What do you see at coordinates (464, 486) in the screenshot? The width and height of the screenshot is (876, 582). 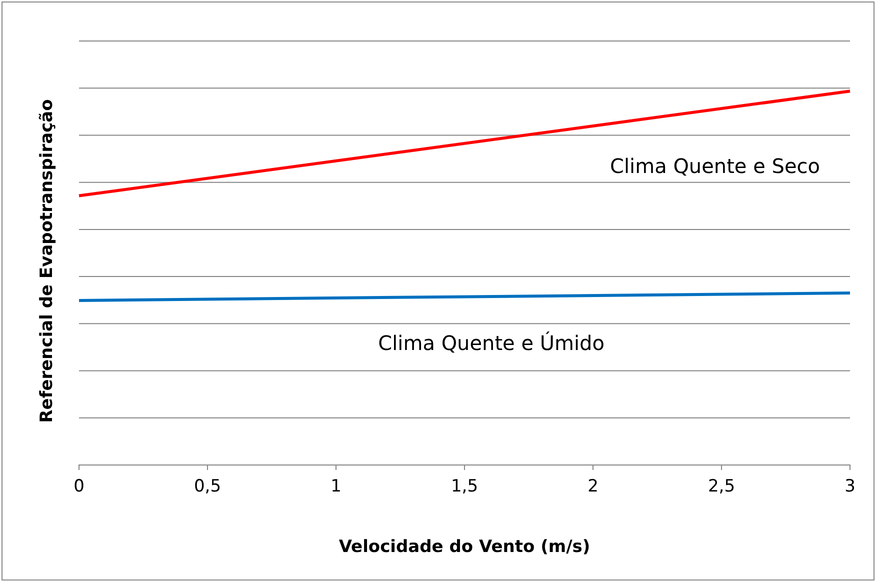 I see `x-tick-label: 1,5` at bounding box center [464, 486].